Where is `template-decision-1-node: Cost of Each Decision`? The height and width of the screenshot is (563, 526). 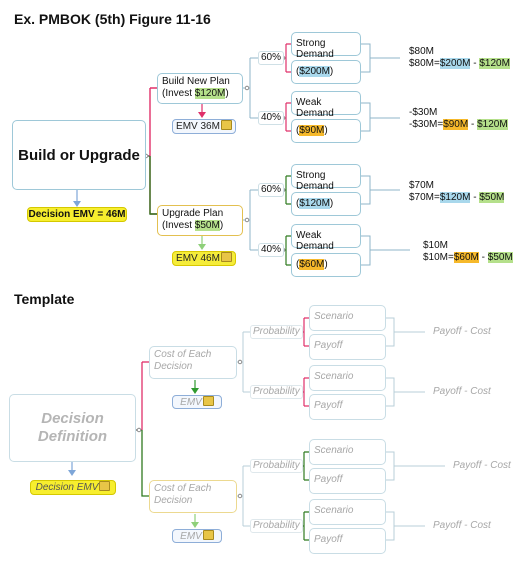
template-decision-1-node: Cost of Each Decision is located at coordinates (193, 362).